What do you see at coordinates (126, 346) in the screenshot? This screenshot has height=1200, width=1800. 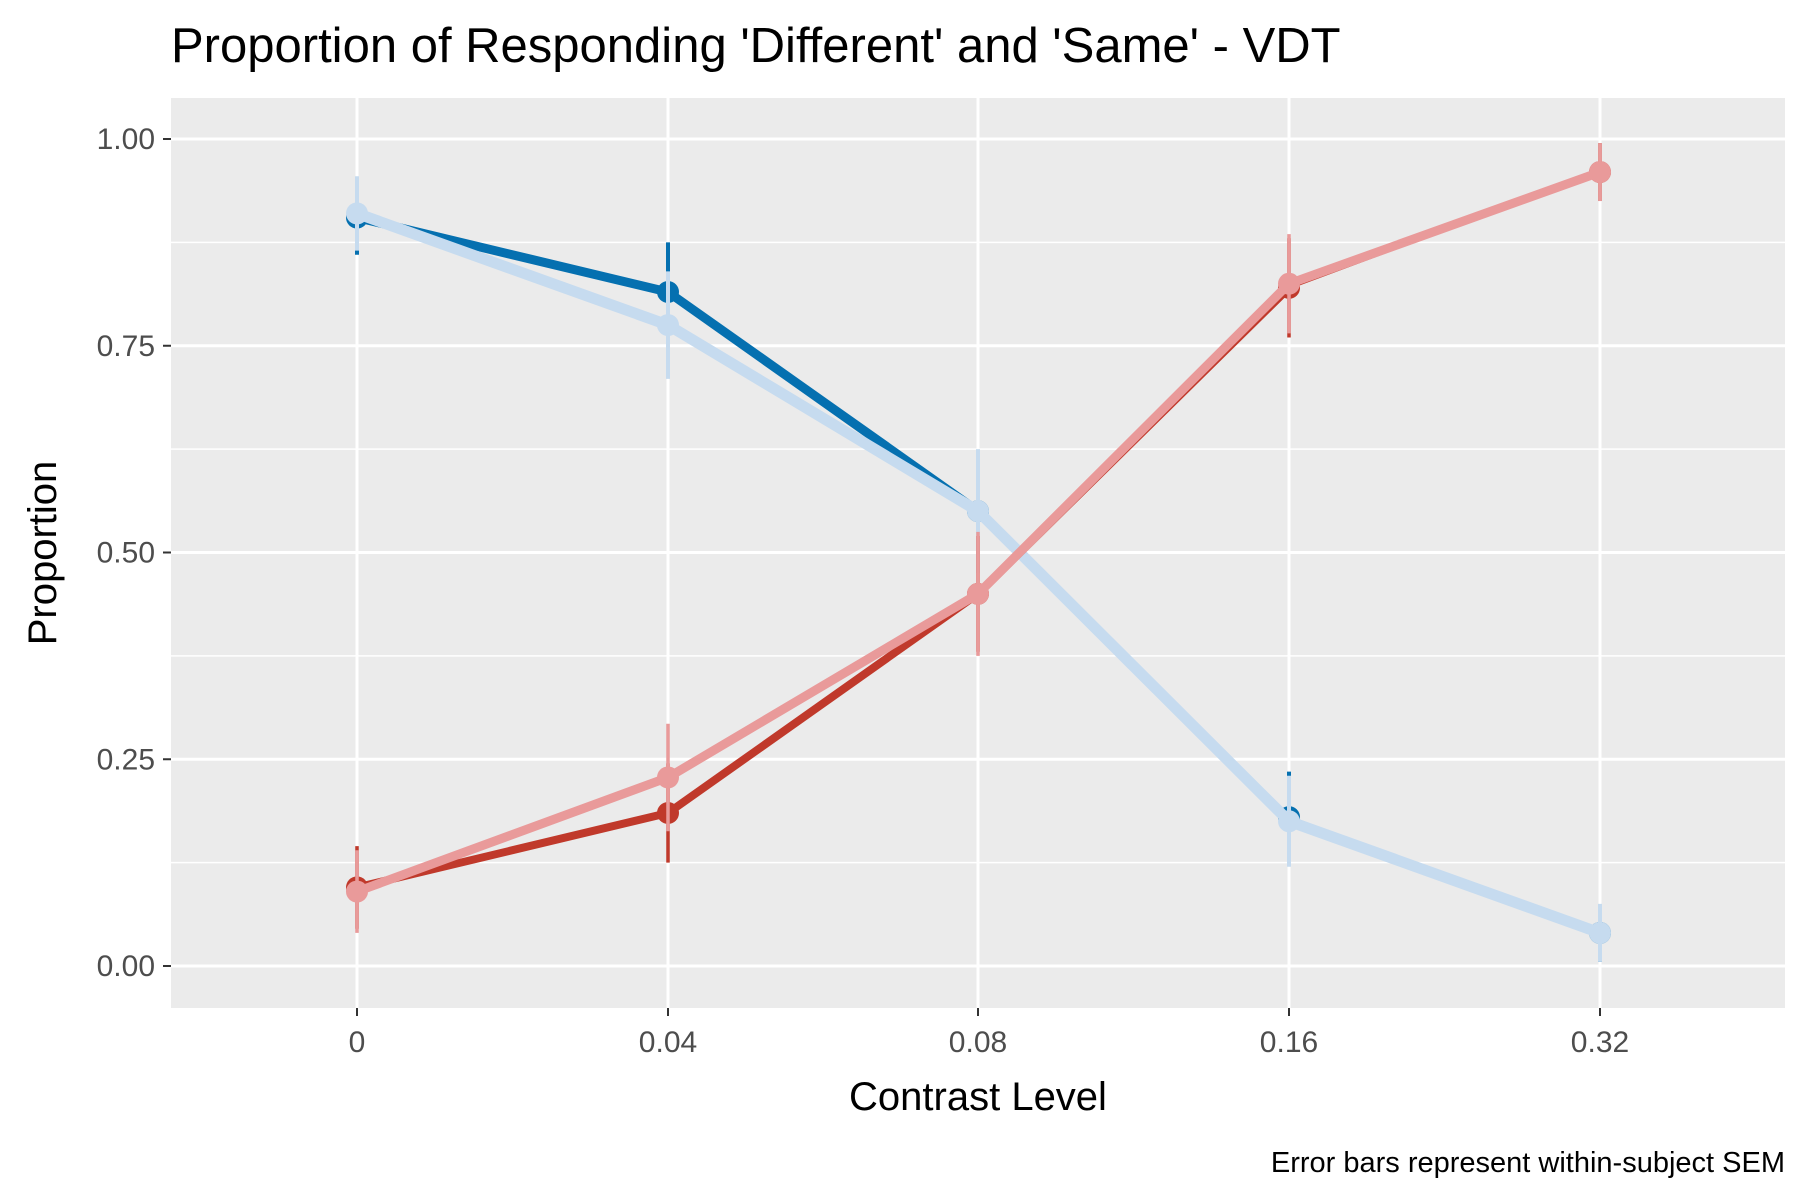 I see `y-tick-label: 0.75` at bounding box center [126, 346].